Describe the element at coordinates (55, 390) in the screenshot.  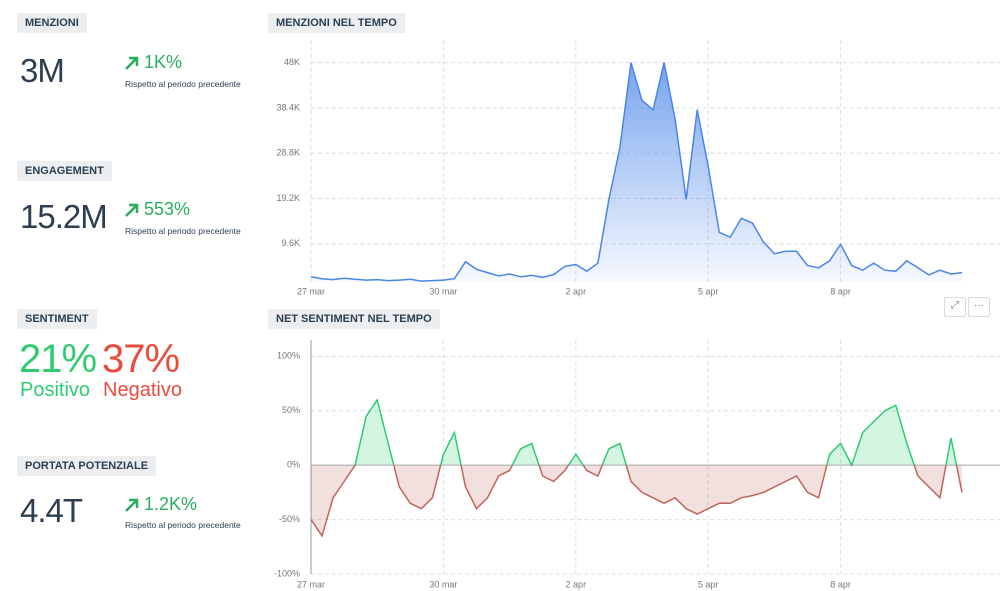
I see `positive-label: Positivo` at that location.